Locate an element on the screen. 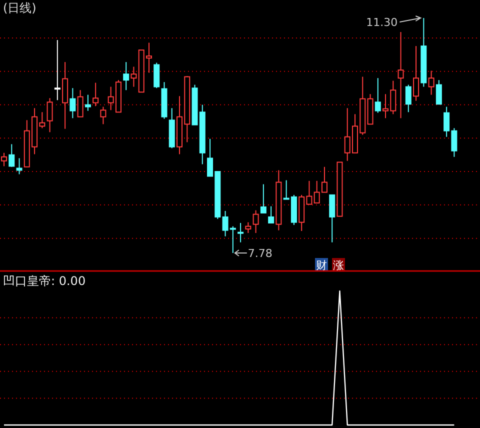 This screenshot has height=428, width=480. text: 涨 is located at coordinates (338, 265).